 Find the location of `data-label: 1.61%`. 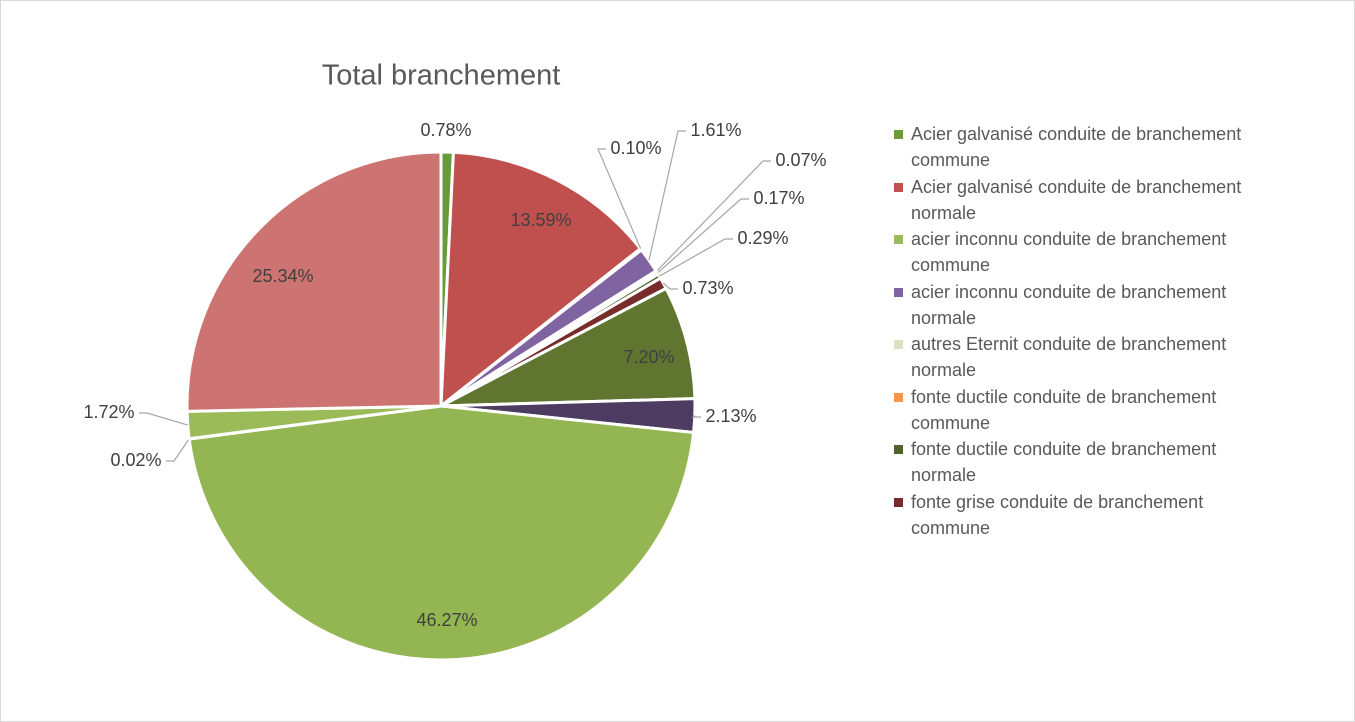

data-label: 1.61% is located at coordinates (715, 130).